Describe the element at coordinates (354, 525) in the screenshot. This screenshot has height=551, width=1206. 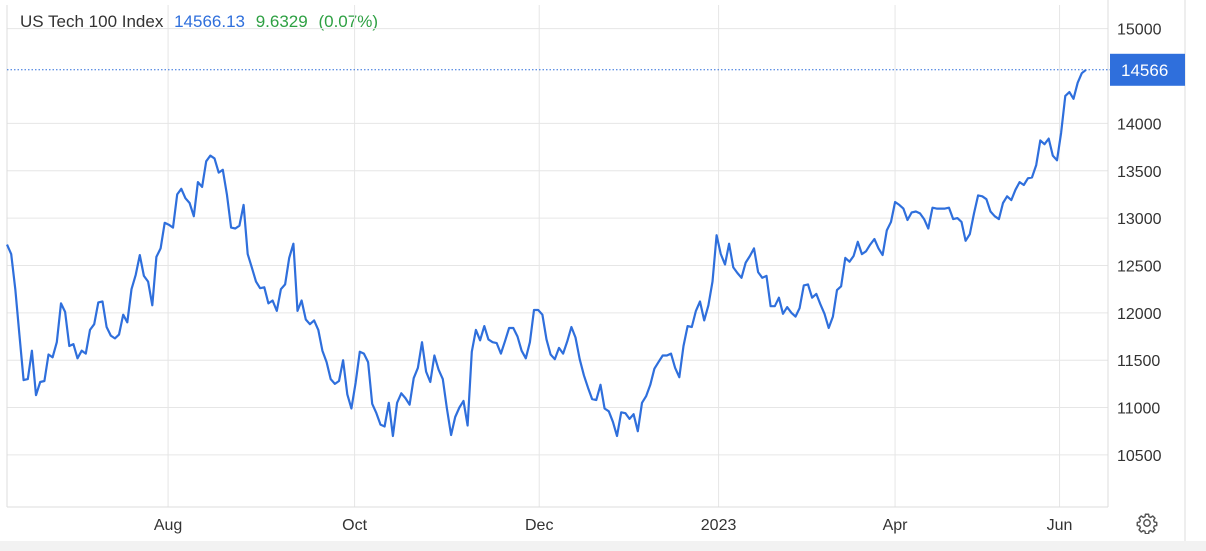
I see `x-tick-label: Oct` at that location.